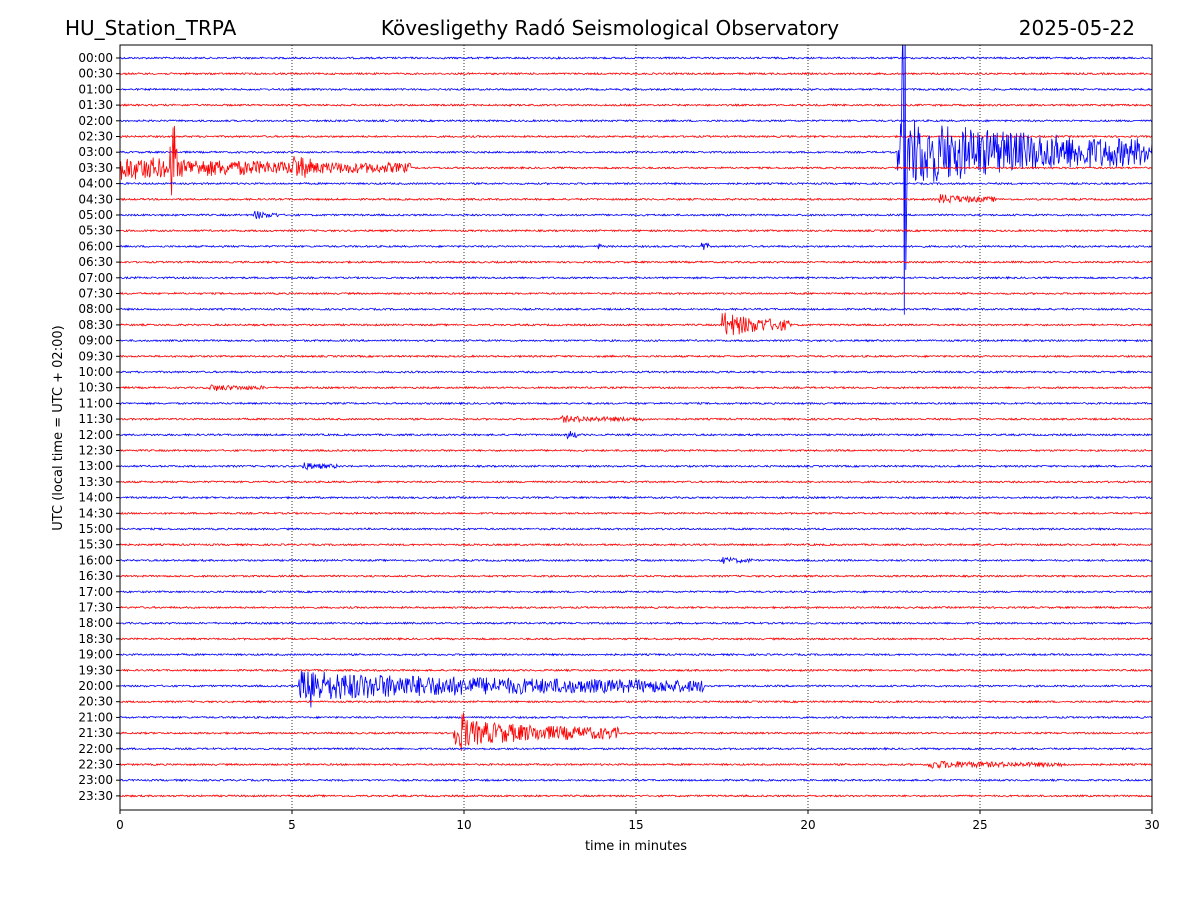 The image size is (1200, 900). What do you see at coordinates (95, 702) in the screenshot?
I see `y-tick-label: 20:30` at bounding box center [95, 702].